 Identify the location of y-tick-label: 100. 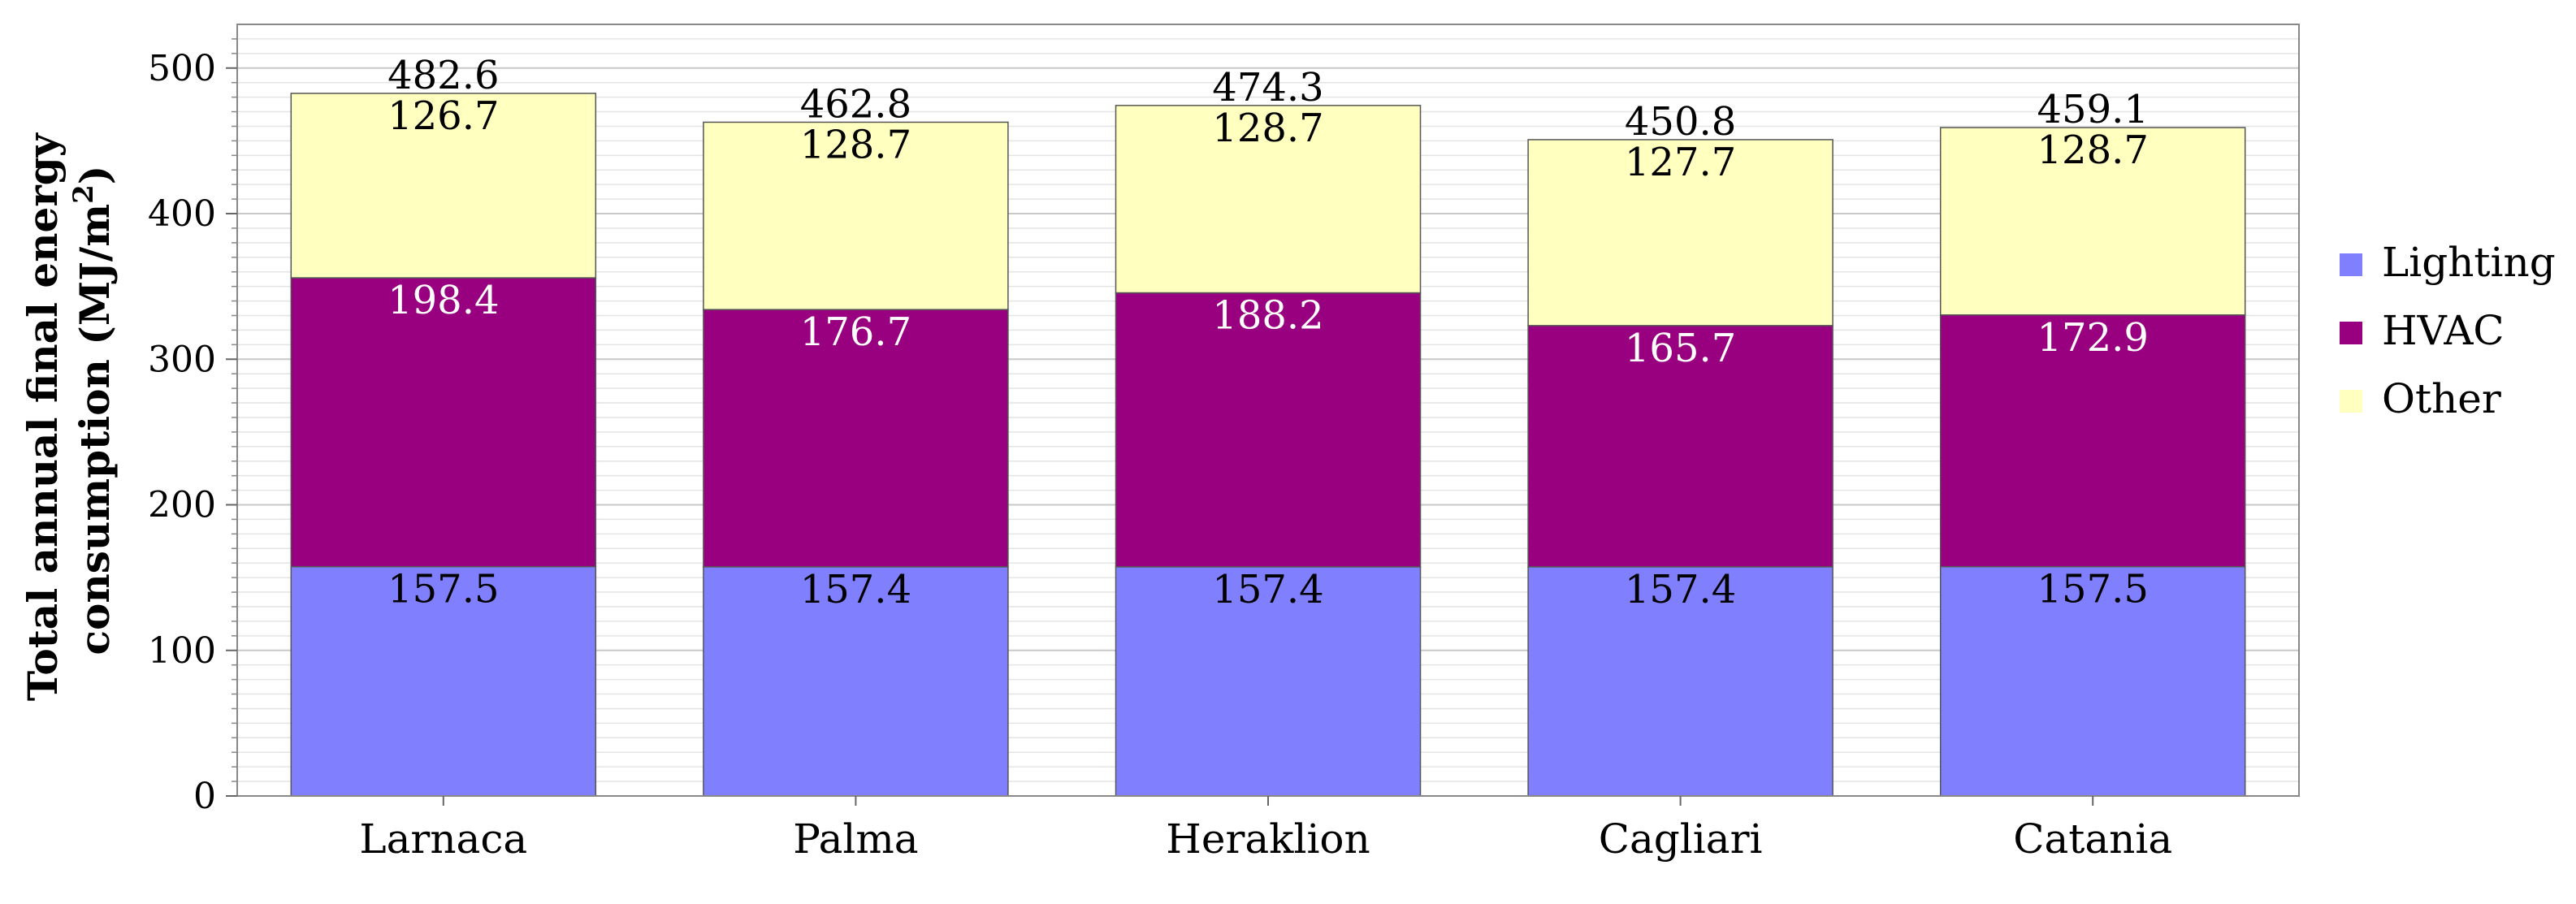
(182, 651).